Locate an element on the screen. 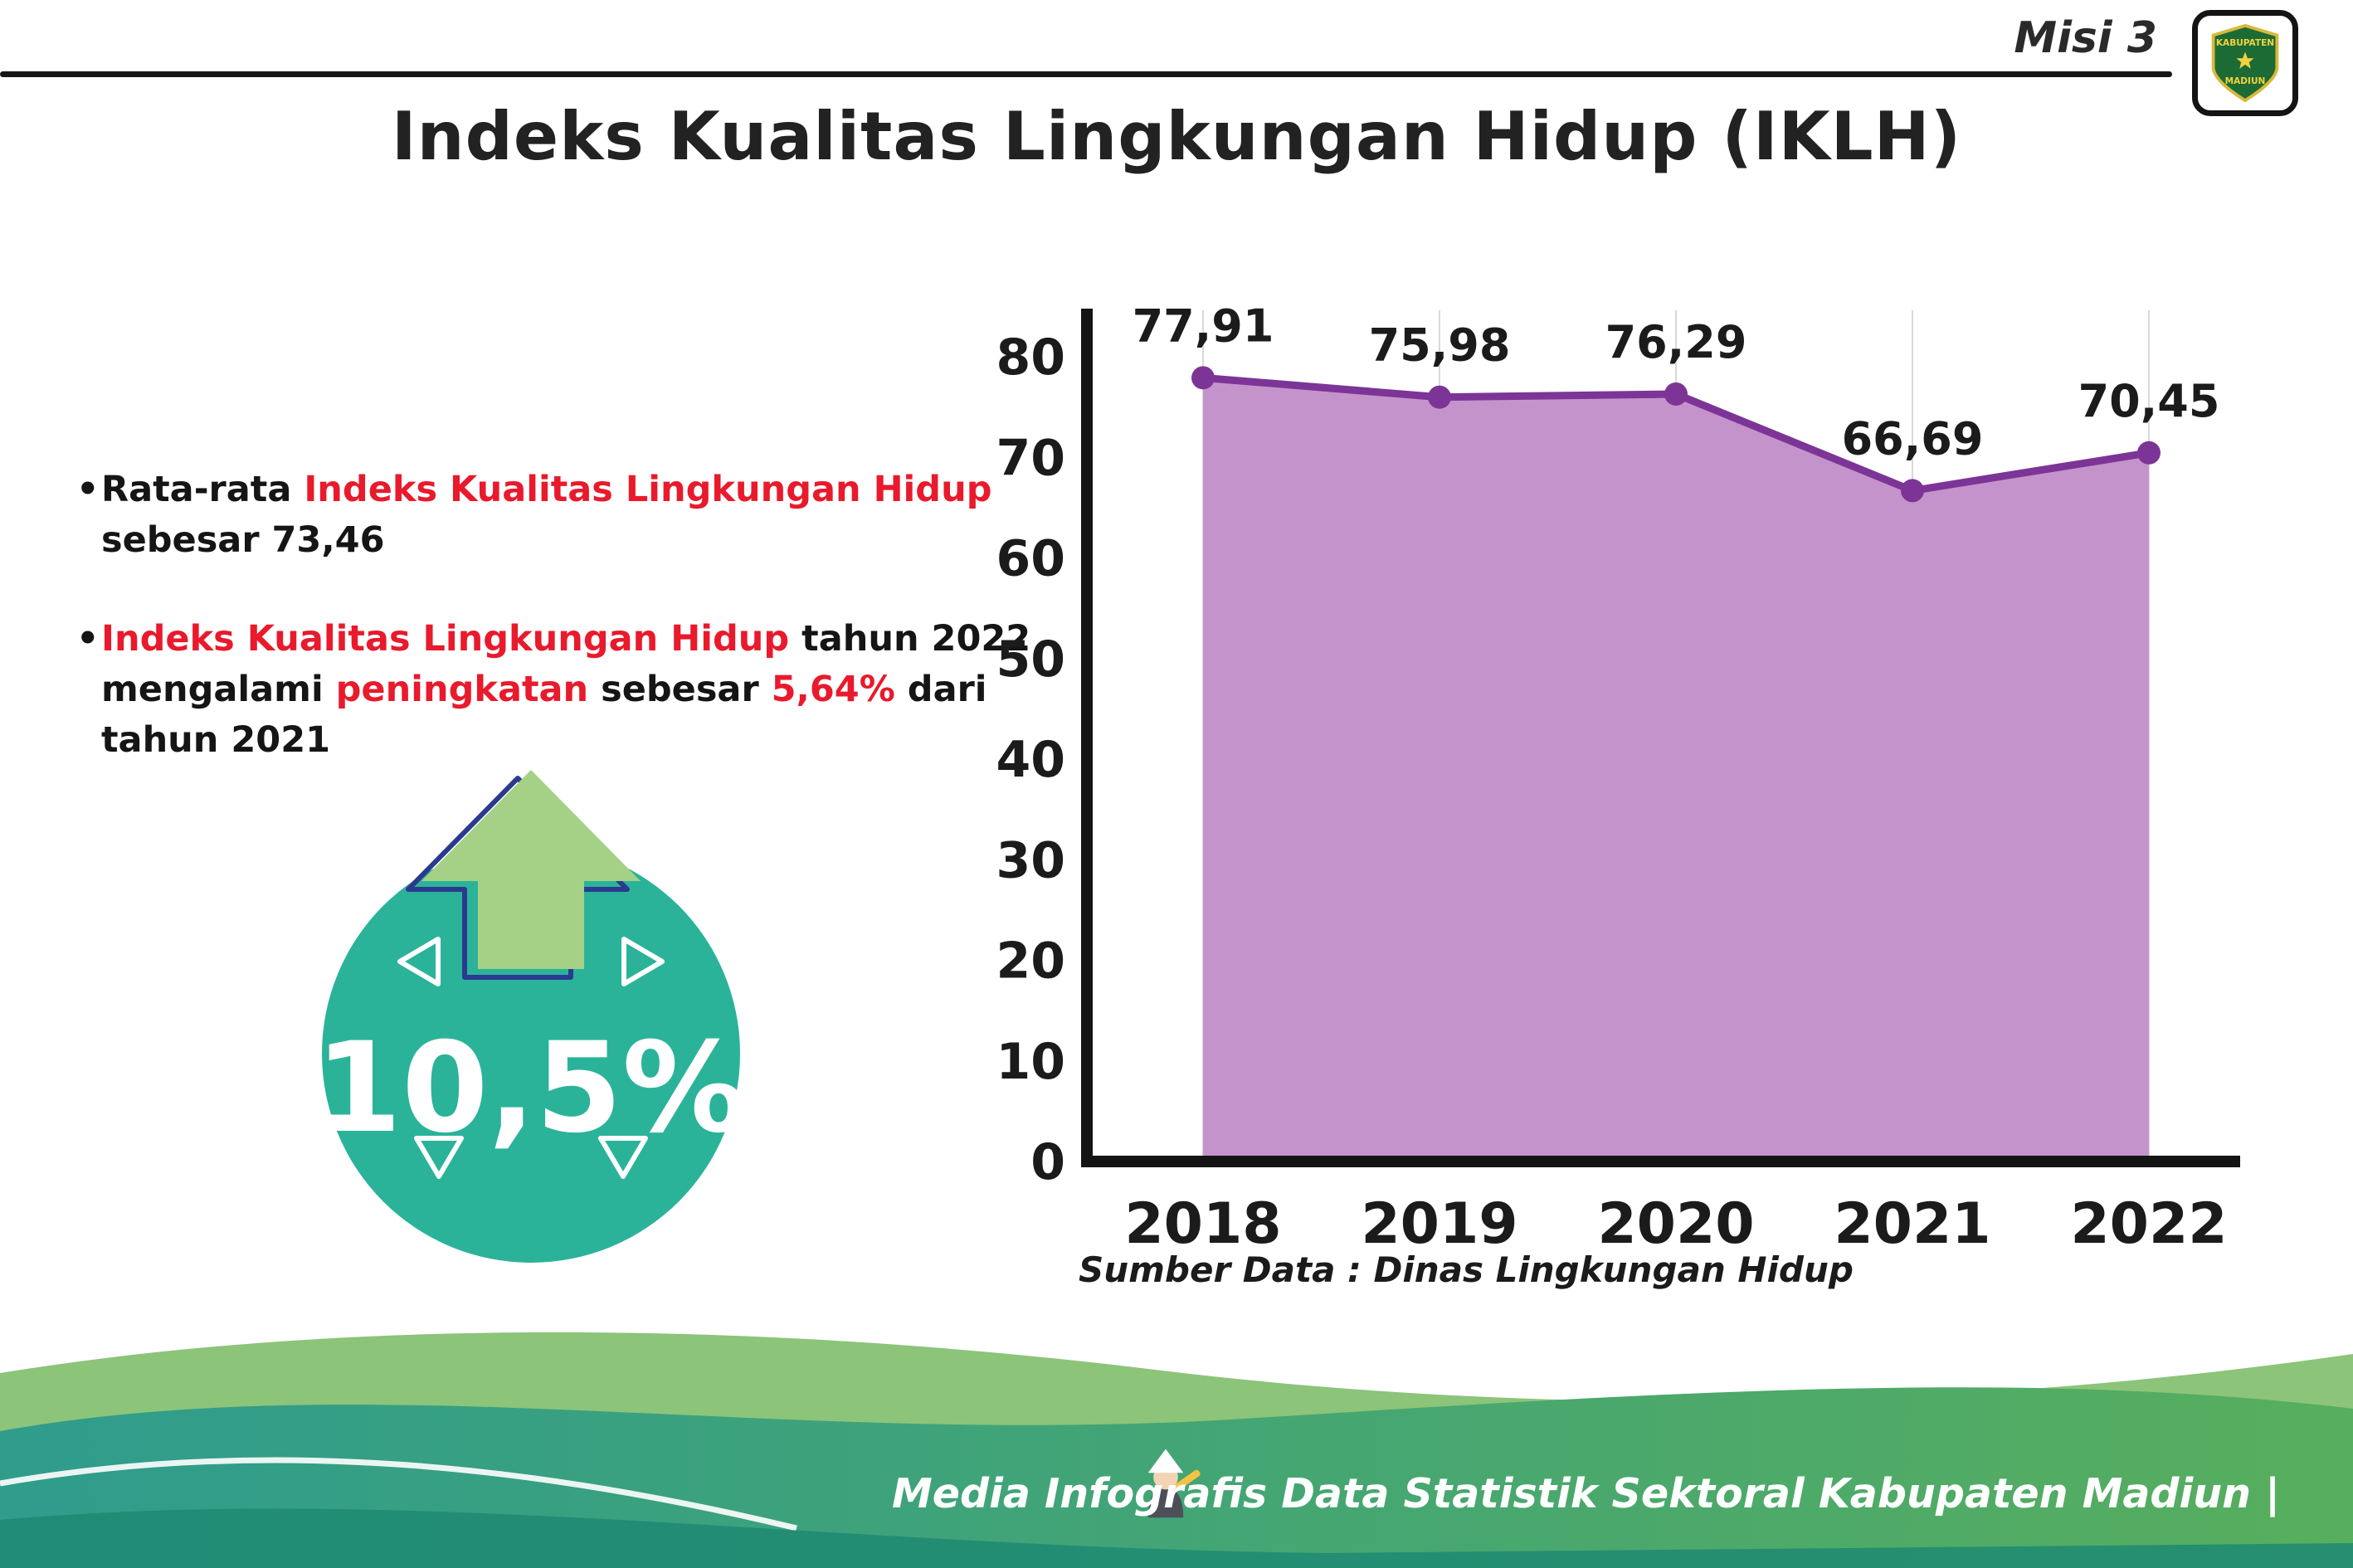 The height and width of the screenshot is (1568, 2353). text-segment-highlight: 5,64% is located at coordinates (833, 690).